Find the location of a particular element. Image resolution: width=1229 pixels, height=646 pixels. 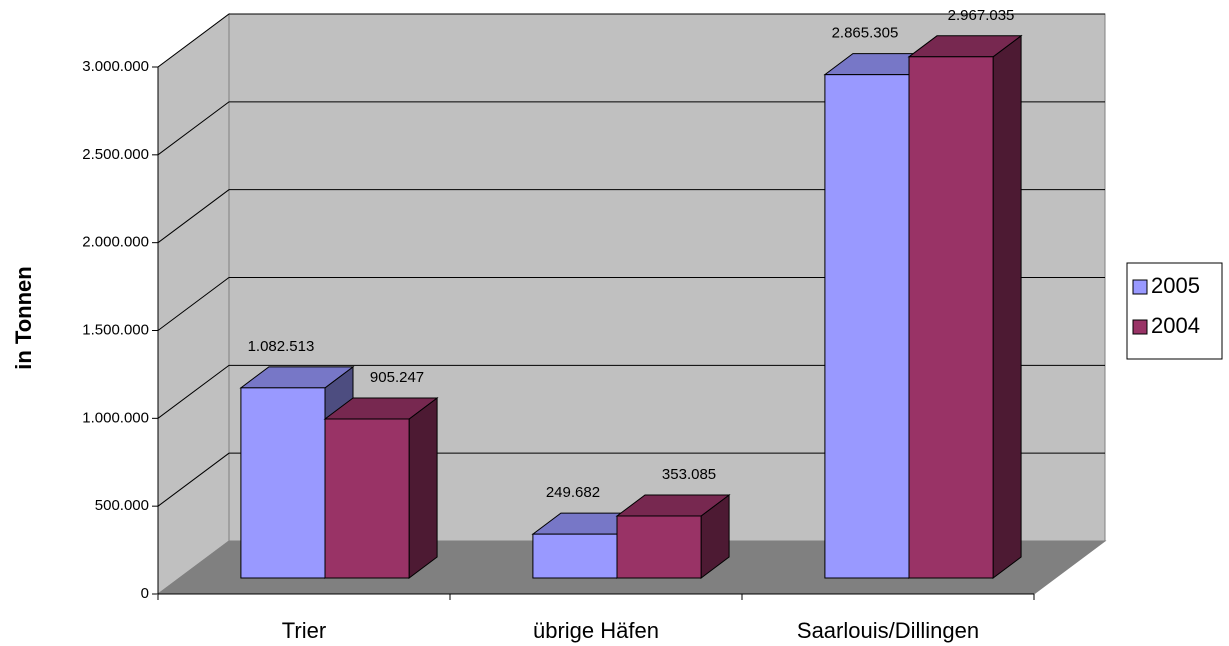

y-tick-label: 1.000.000 is located at coordinates (115, 417).